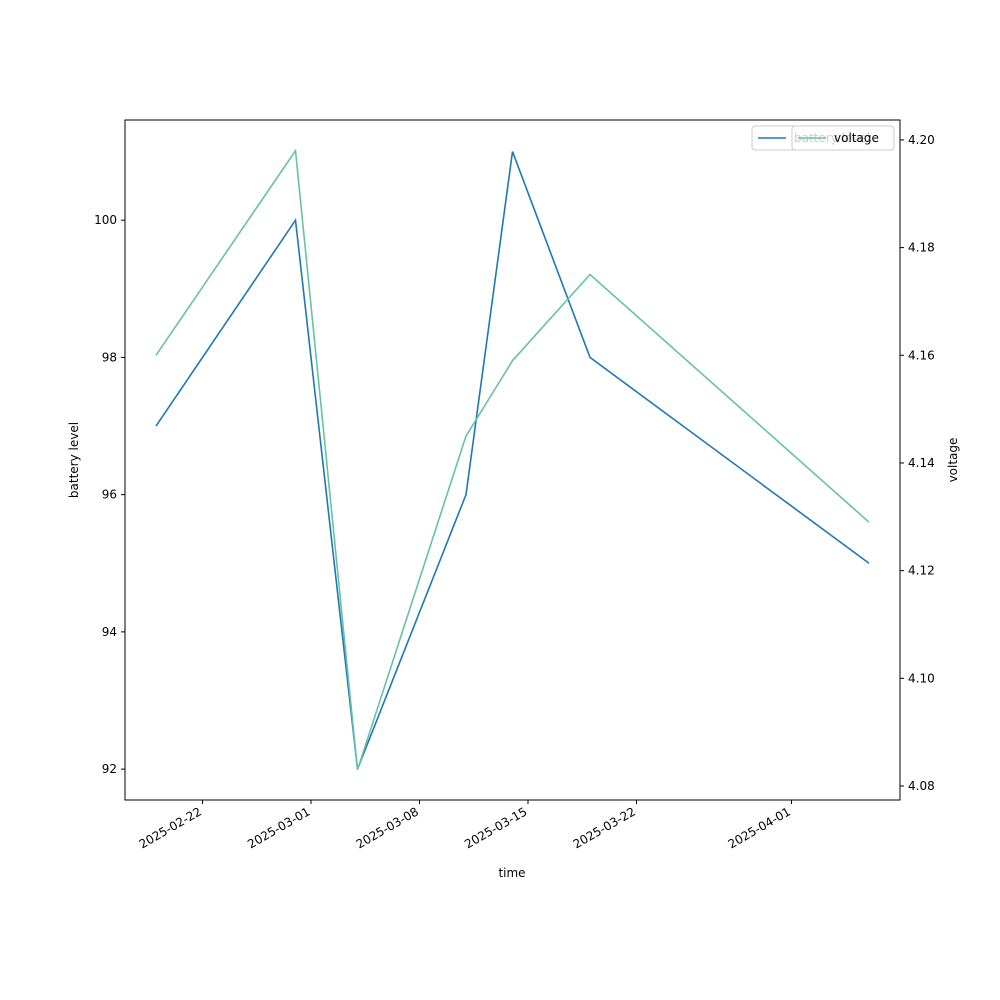 This screenshot has height=1000, width=1000. What do you see at coordinates (921, 571) in the screenshot?
I see `y2-tick-label: 4.12` at bounding box center [921, 571].